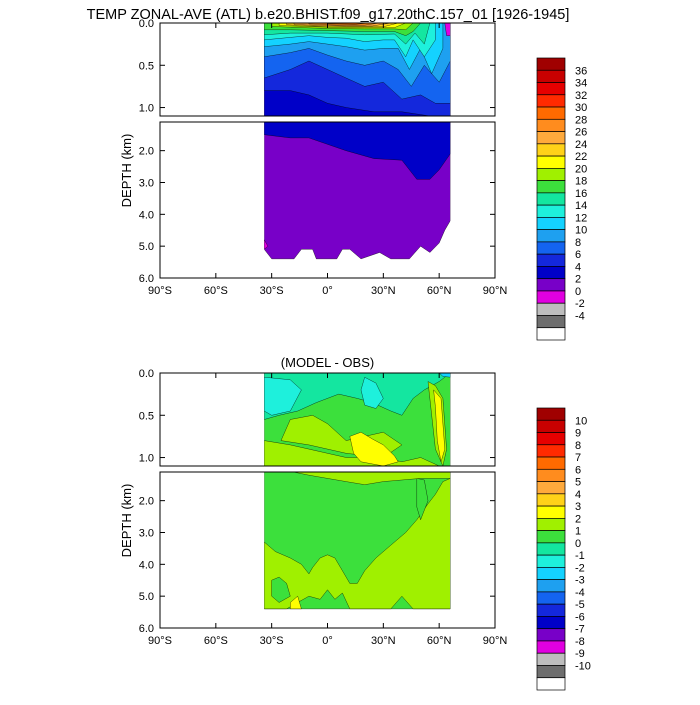  What do you see at coordinates (126, 171) in the screenshot?
I see `y-axis-label: DEPTH (km)` at bounding box center [126, 171].